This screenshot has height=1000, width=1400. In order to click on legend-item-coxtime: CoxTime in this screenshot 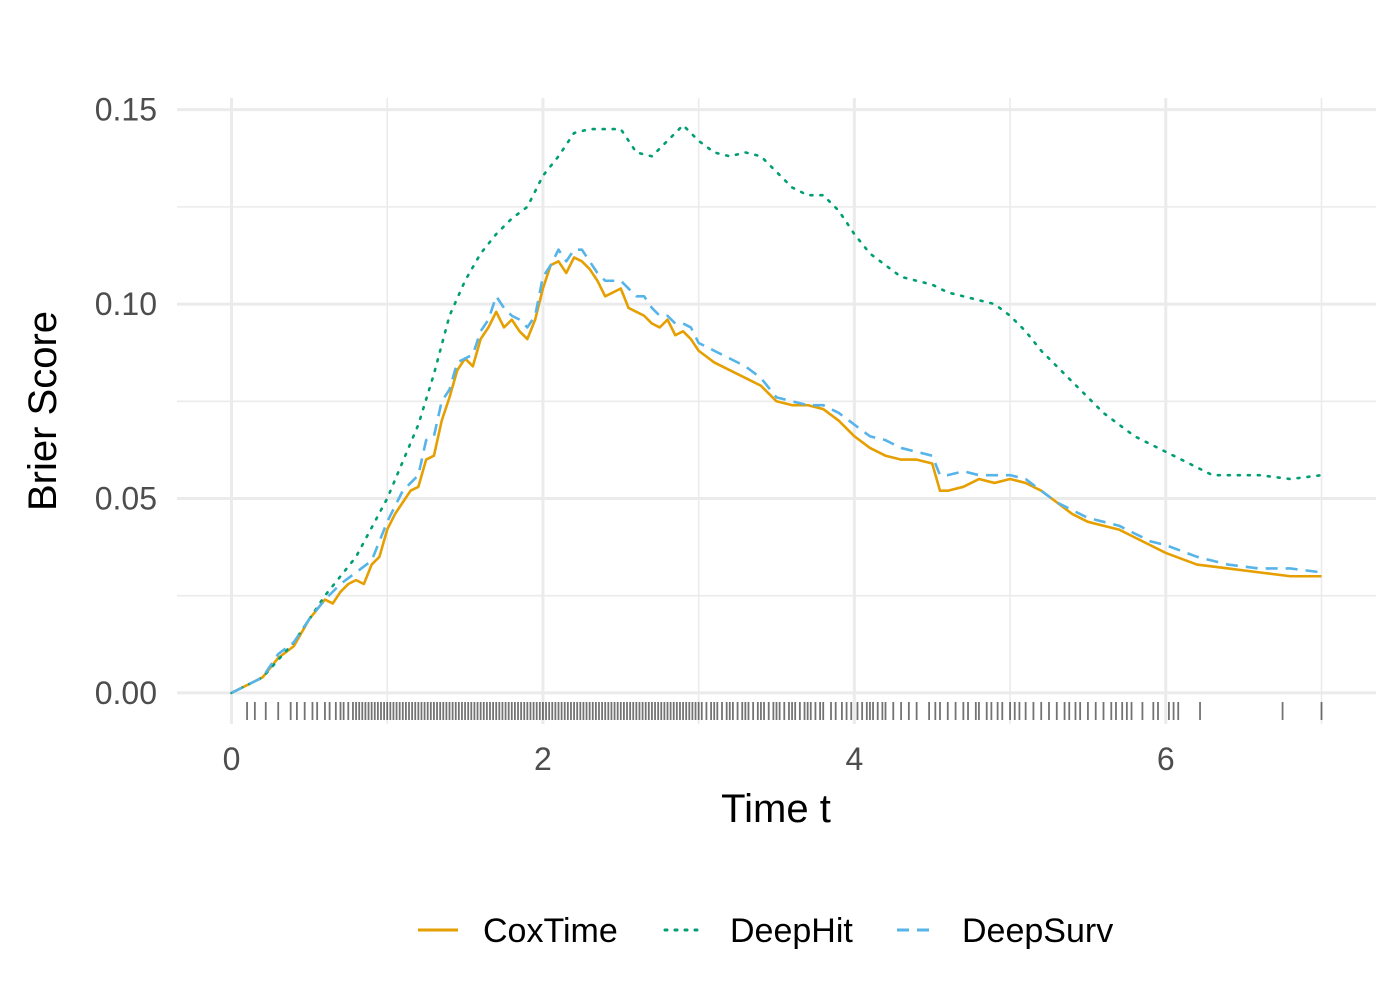, I will do `click(518, 931)`.